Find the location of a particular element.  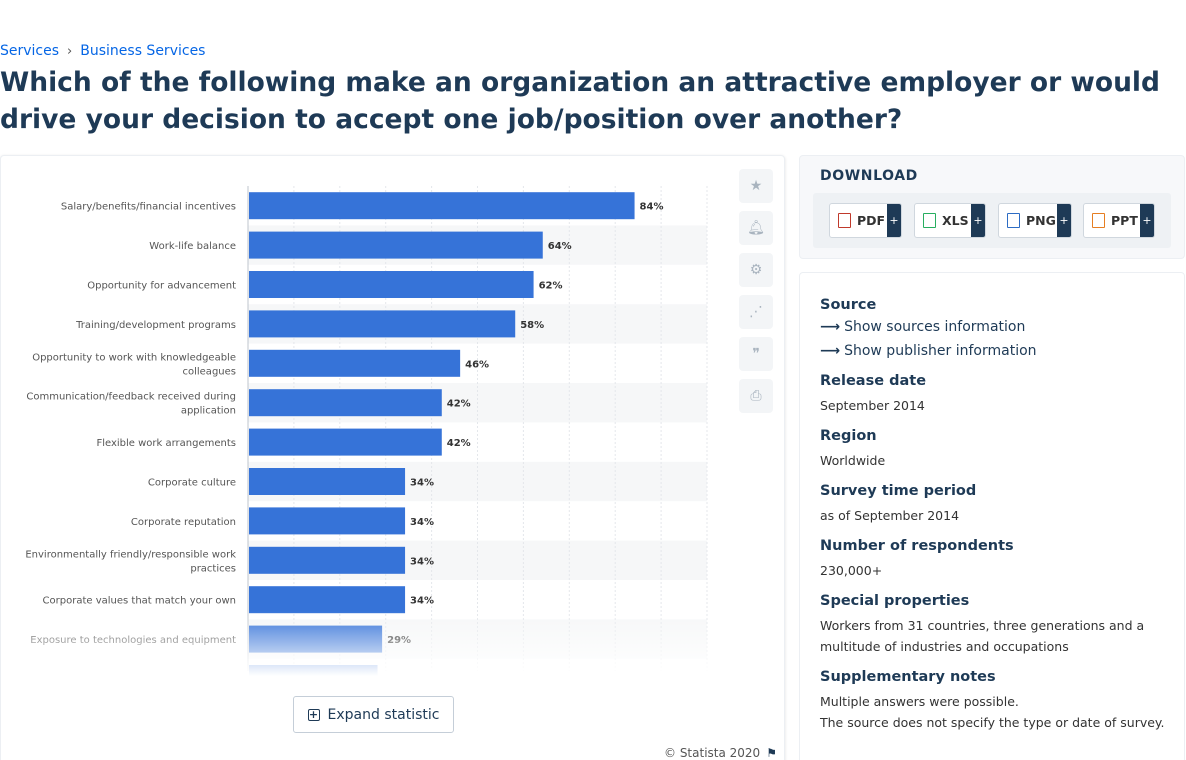

xls-file-icon is located at coordinates (929, 220).